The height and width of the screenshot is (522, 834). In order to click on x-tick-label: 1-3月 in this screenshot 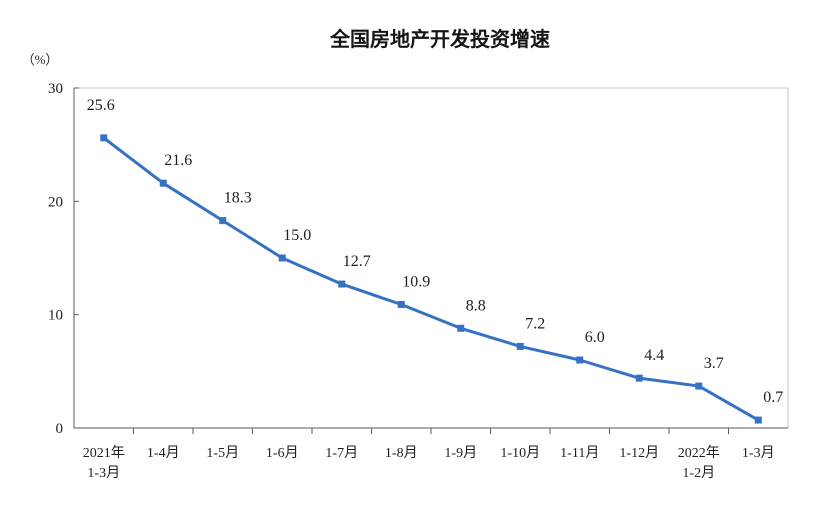, I will do `click(758, 453)`.